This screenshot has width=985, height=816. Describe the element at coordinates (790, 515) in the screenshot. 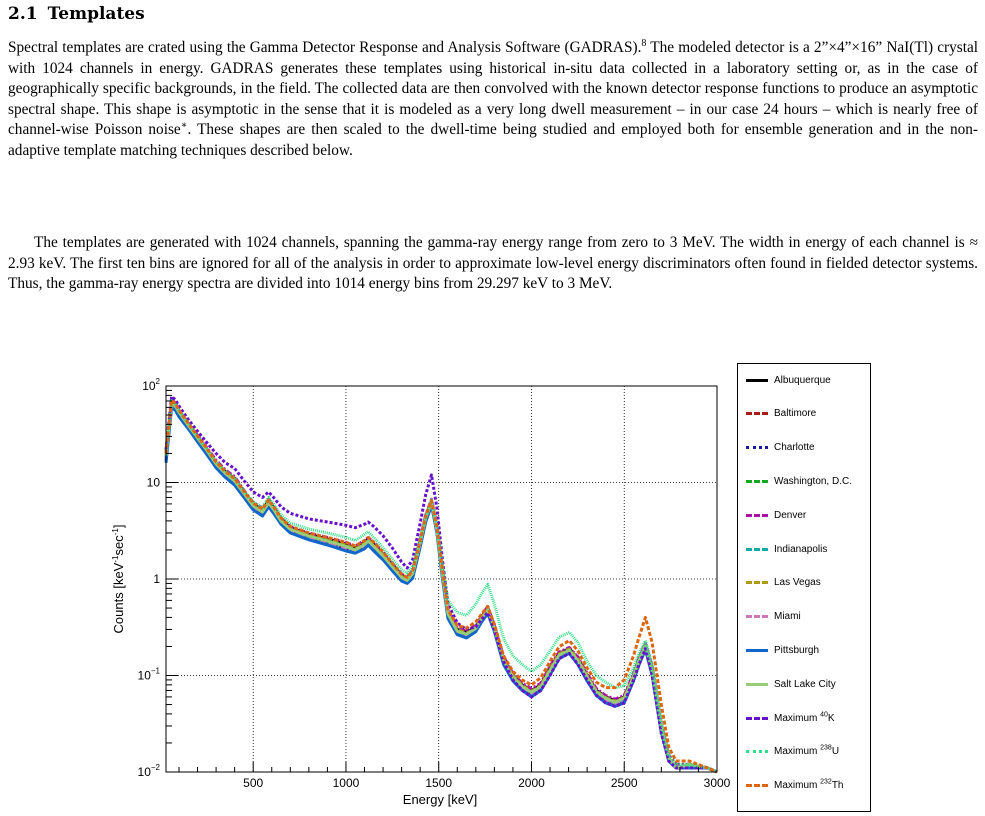

I see `legend-label-4: Denver` at that location.